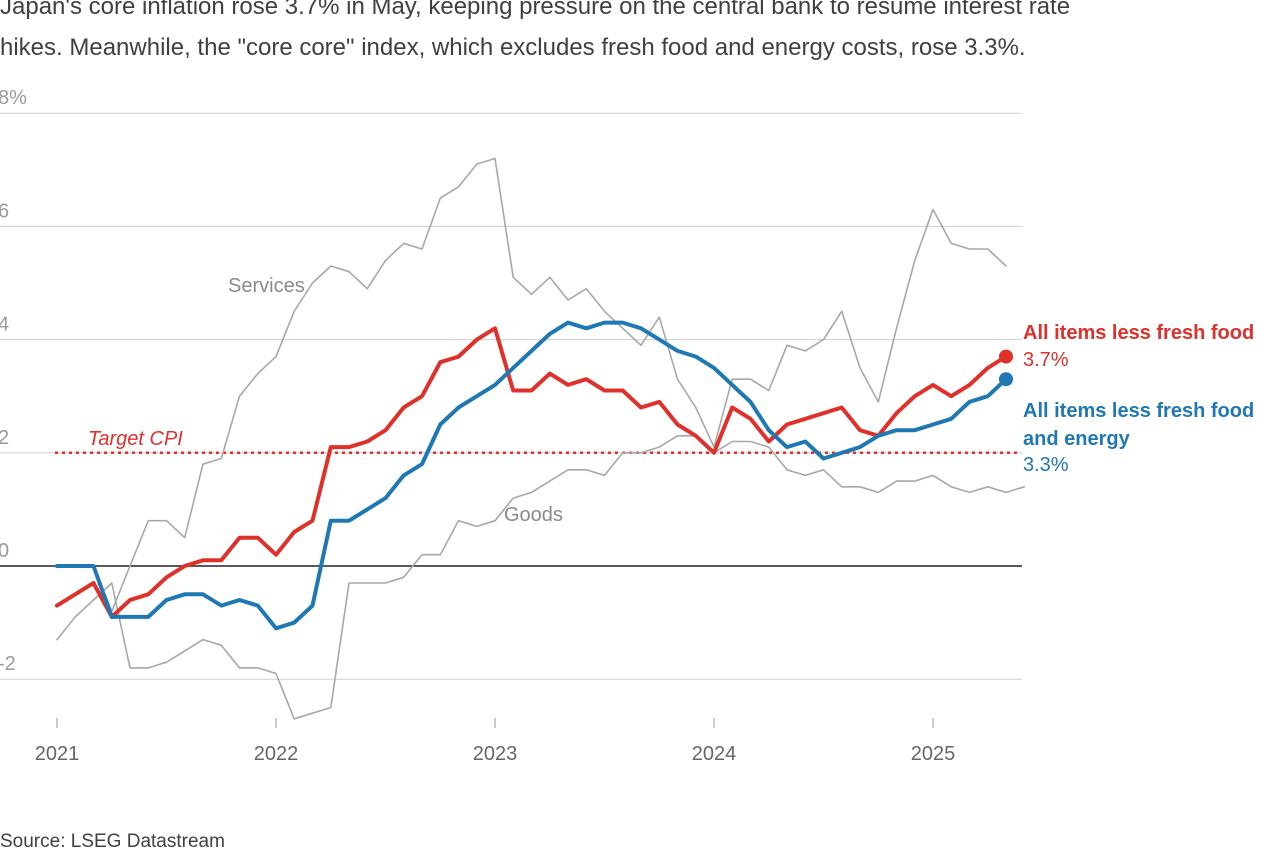 The image size is (1280, 853). I want to click on source-note: Source: LSEG Datastream, so click(112, 841).